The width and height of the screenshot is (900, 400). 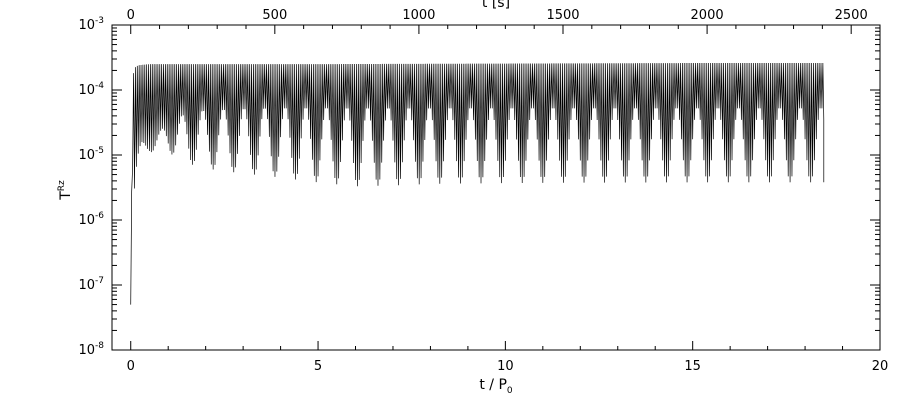 What do you see at coordinates (62, 185) in the screenshot?
I see `y-axis-title-superscript: Rz` at bounding box center [62, 185].